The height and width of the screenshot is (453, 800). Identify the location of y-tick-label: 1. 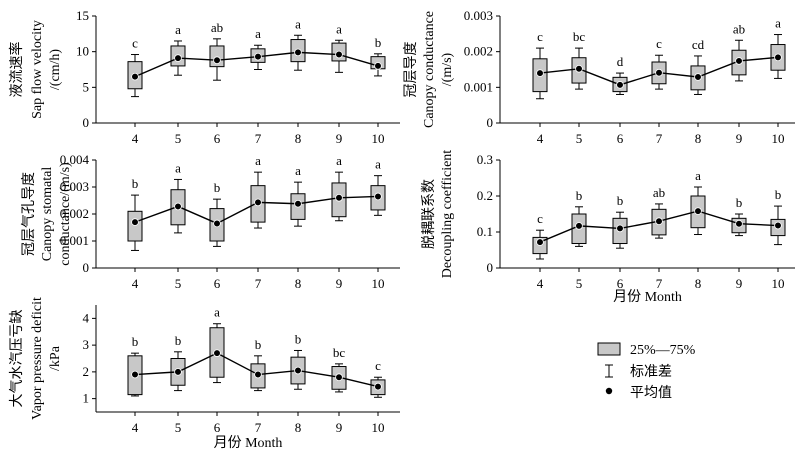
(86, 398).